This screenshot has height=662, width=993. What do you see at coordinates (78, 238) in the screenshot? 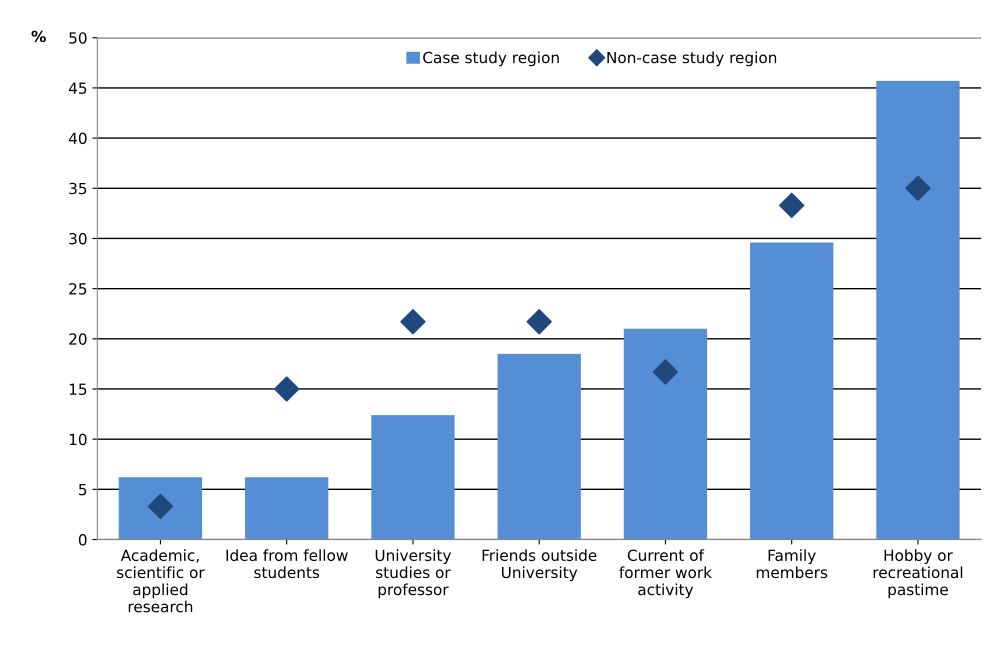
I see `y-tick-label: 30` at bounding box center [78, 238].